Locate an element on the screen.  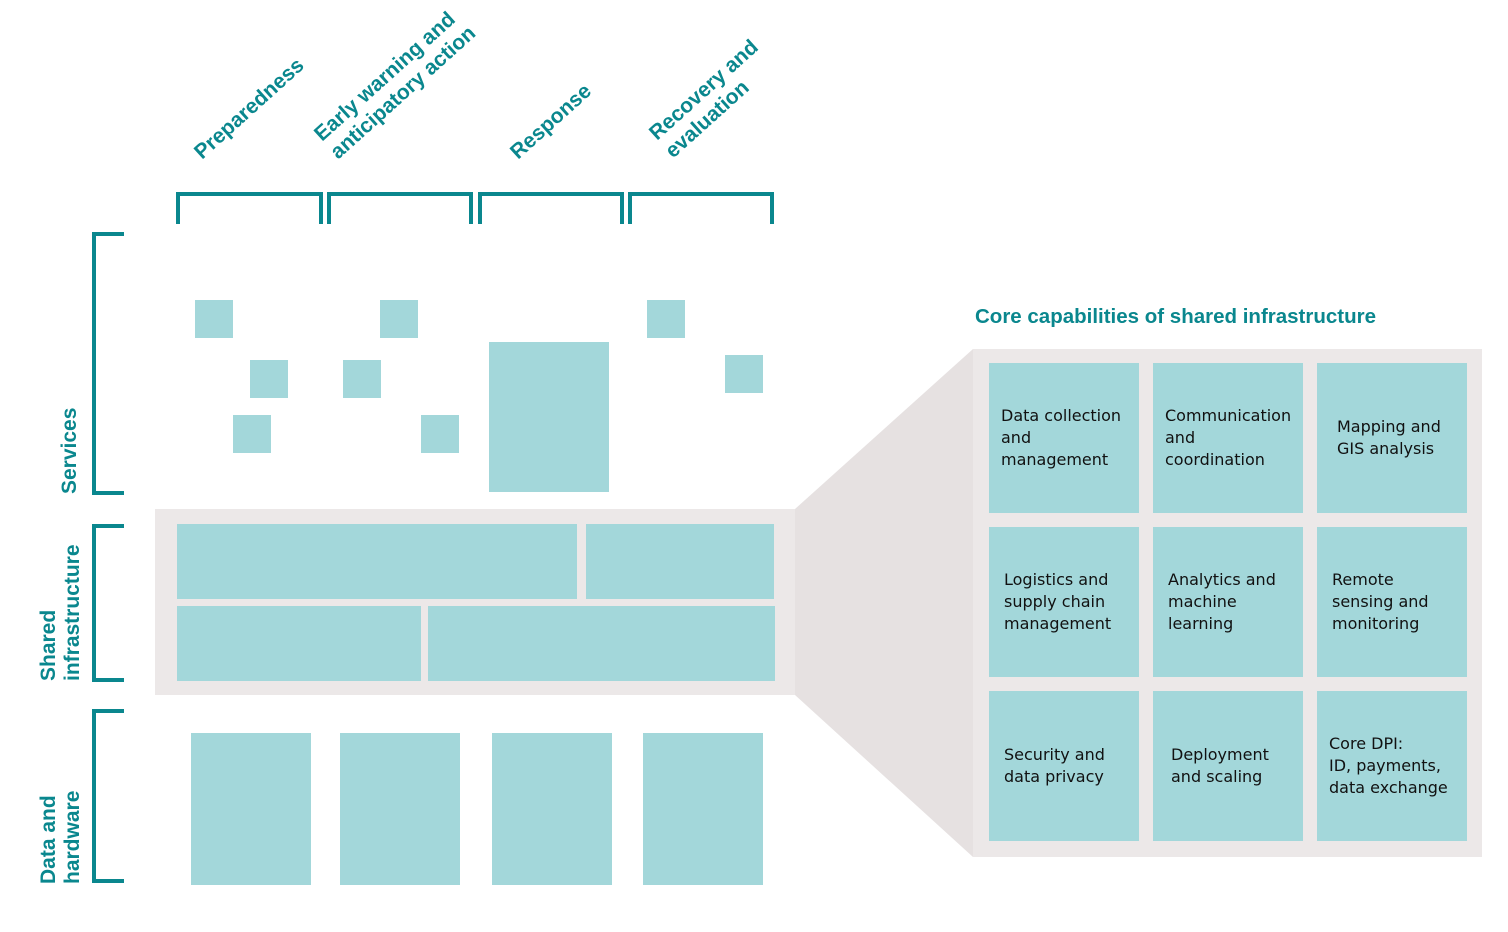
data-blocks is located at coordinates (477, 809).